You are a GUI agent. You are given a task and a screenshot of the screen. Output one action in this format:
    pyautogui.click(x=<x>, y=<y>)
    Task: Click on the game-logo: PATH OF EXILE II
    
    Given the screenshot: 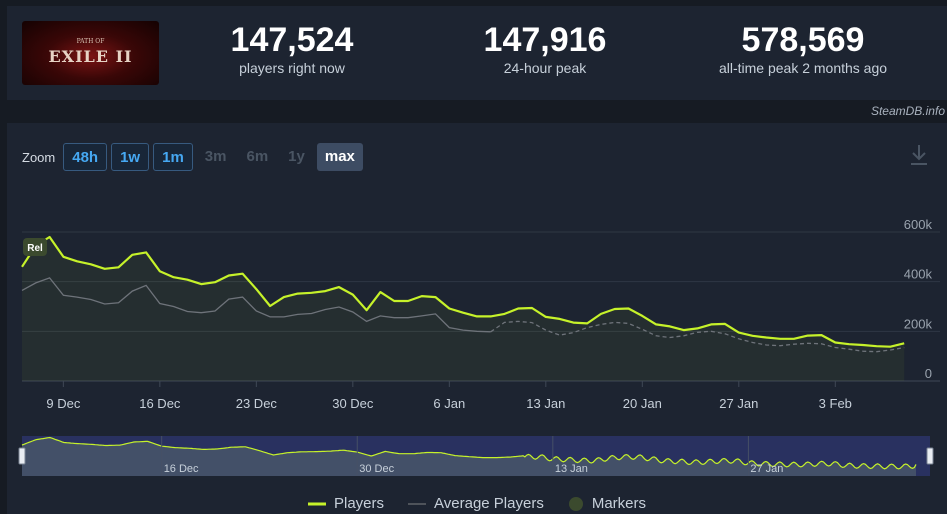 What is the action you would take?
    pyautogui.click(x=90, y=53)
    